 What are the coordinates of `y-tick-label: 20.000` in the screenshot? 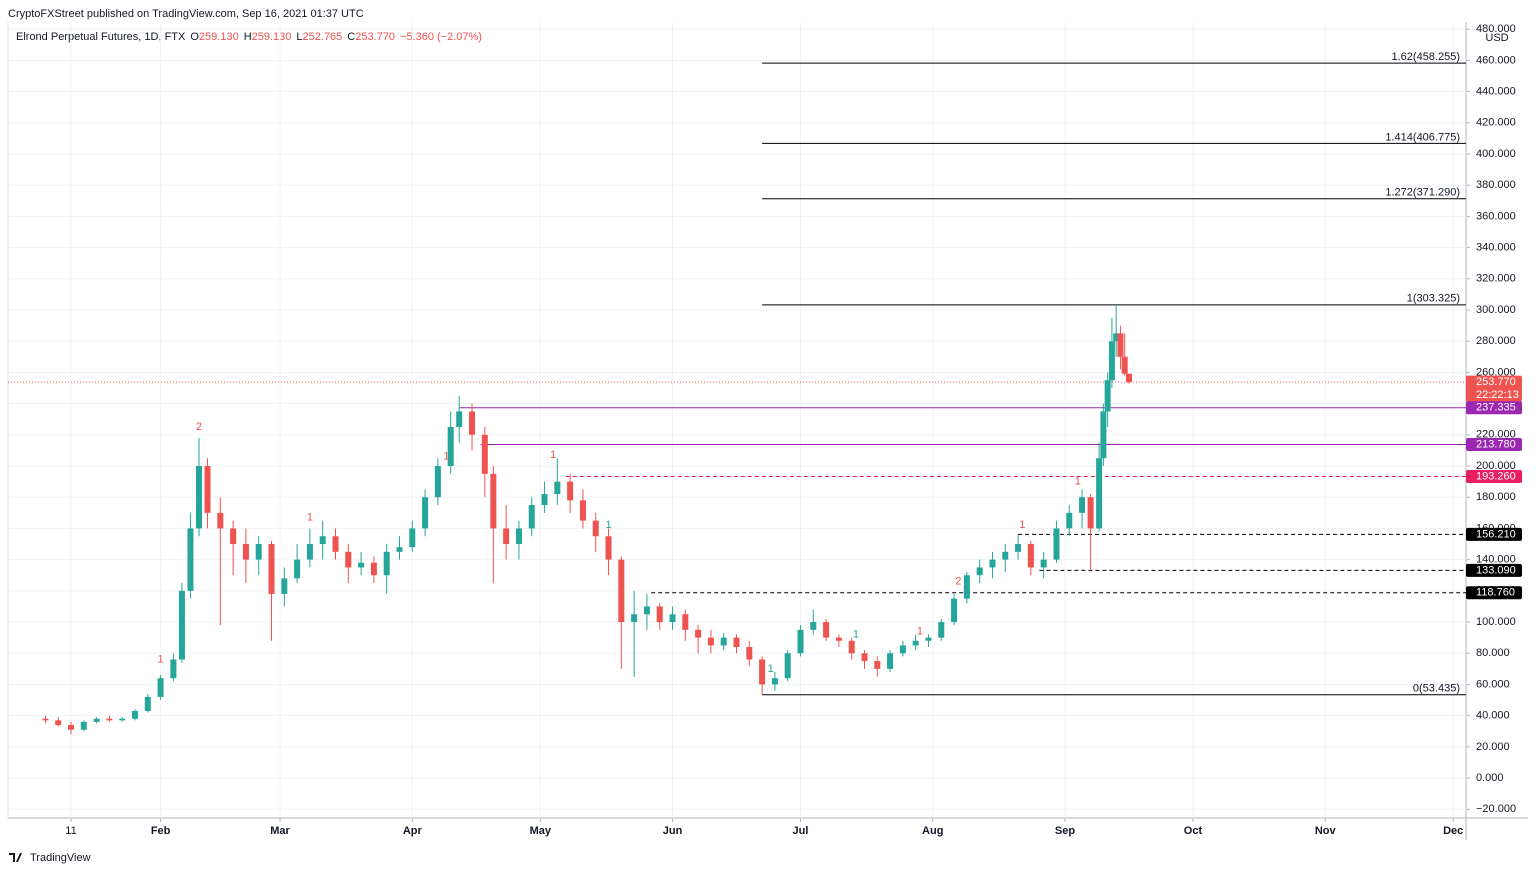 It's located at (1493, 747).